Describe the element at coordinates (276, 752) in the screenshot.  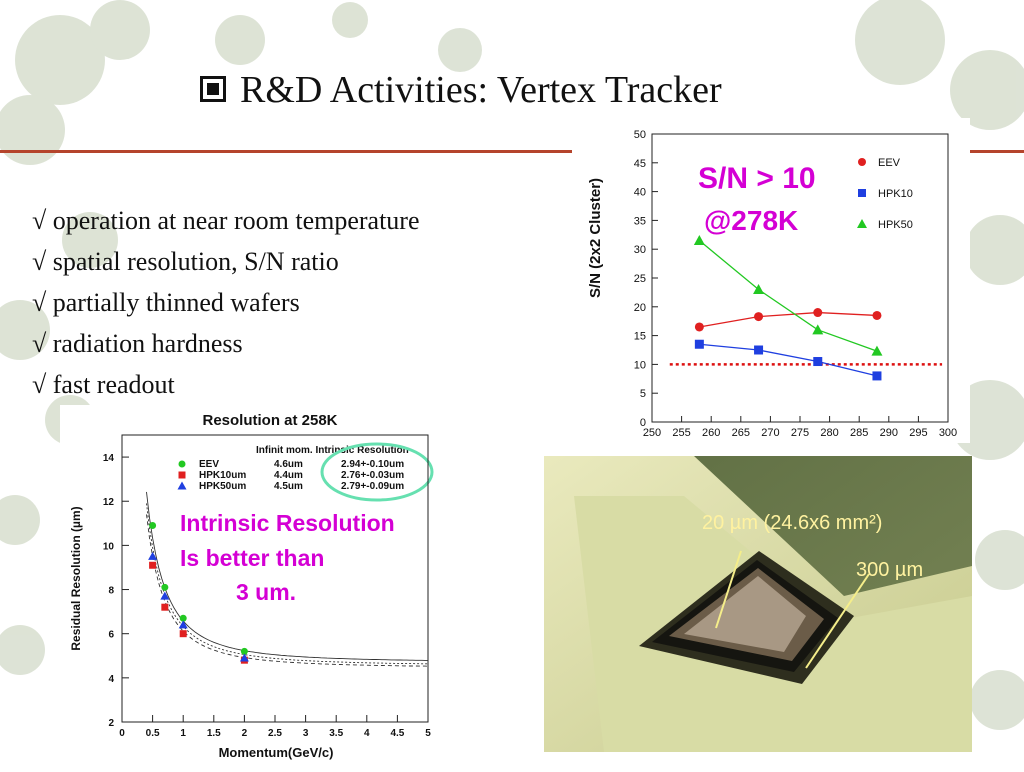
I see `res-x-axis-label: Momentum(GeV/c)` at that location.